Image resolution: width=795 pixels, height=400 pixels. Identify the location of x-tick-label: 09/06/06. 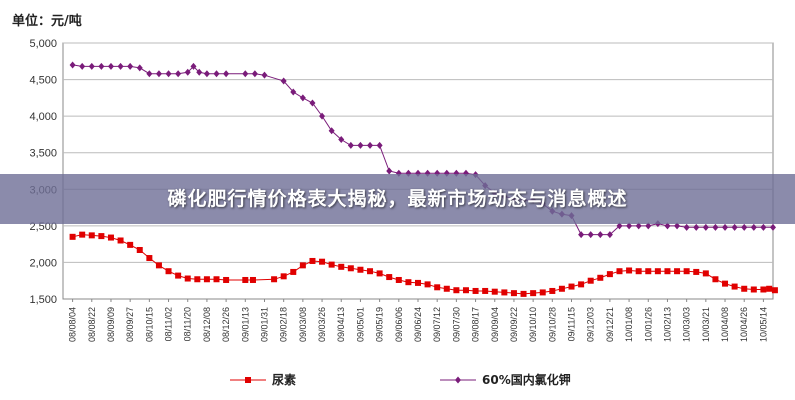
(399, 324).